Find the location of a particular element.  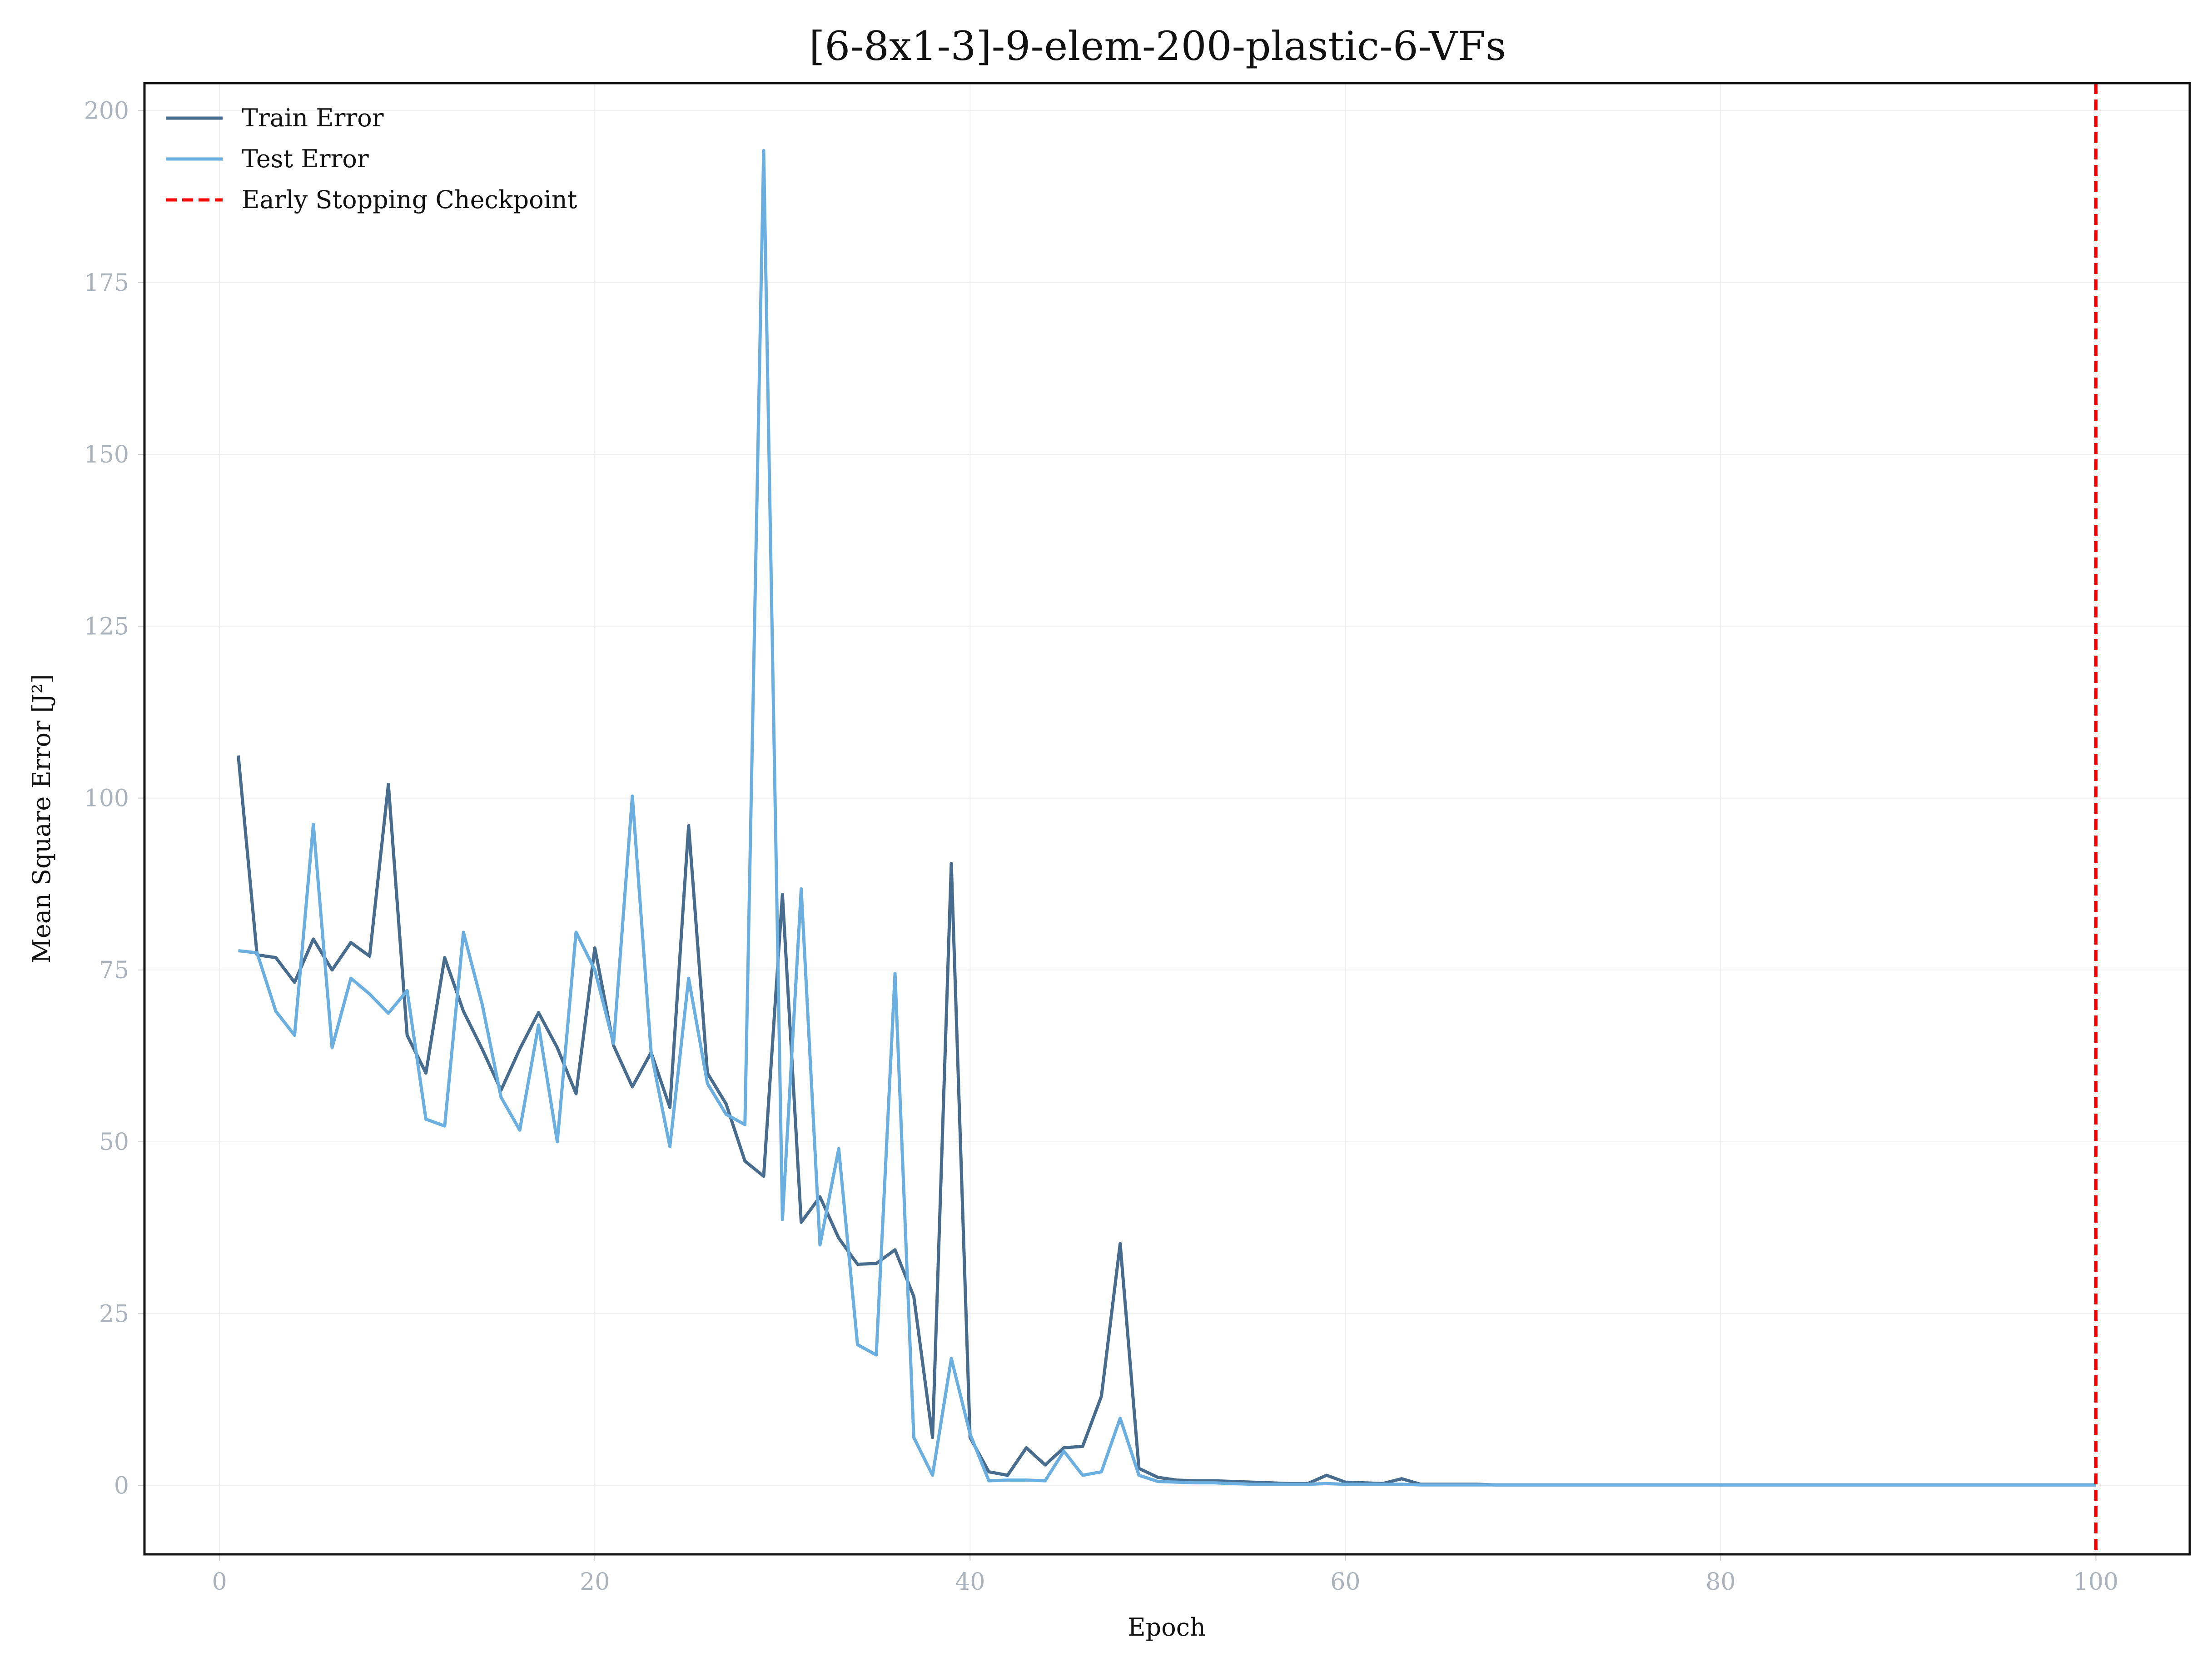

chart-title: [6-8x1-3]-9-elem-200-plastic-6-VFs is located at coordinates (1157, 46).